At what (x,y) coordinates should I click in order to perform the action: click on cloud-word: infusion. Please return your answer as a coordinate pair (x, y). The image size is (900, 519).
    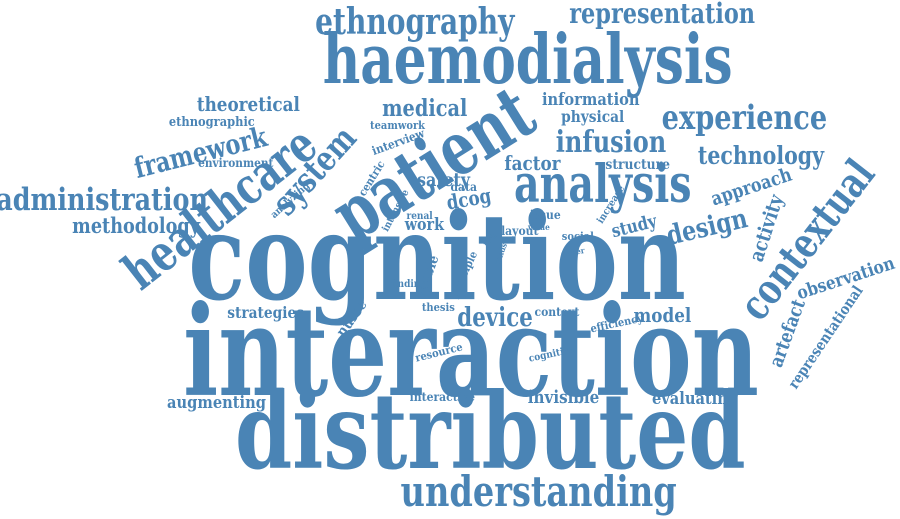
    Looking at the image, I should click on (611, 142).